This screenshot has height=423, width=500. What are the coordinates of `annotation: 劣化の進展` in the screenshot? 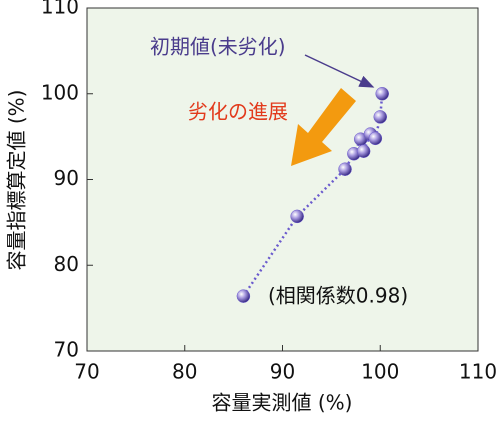 It's located at (238, 112).